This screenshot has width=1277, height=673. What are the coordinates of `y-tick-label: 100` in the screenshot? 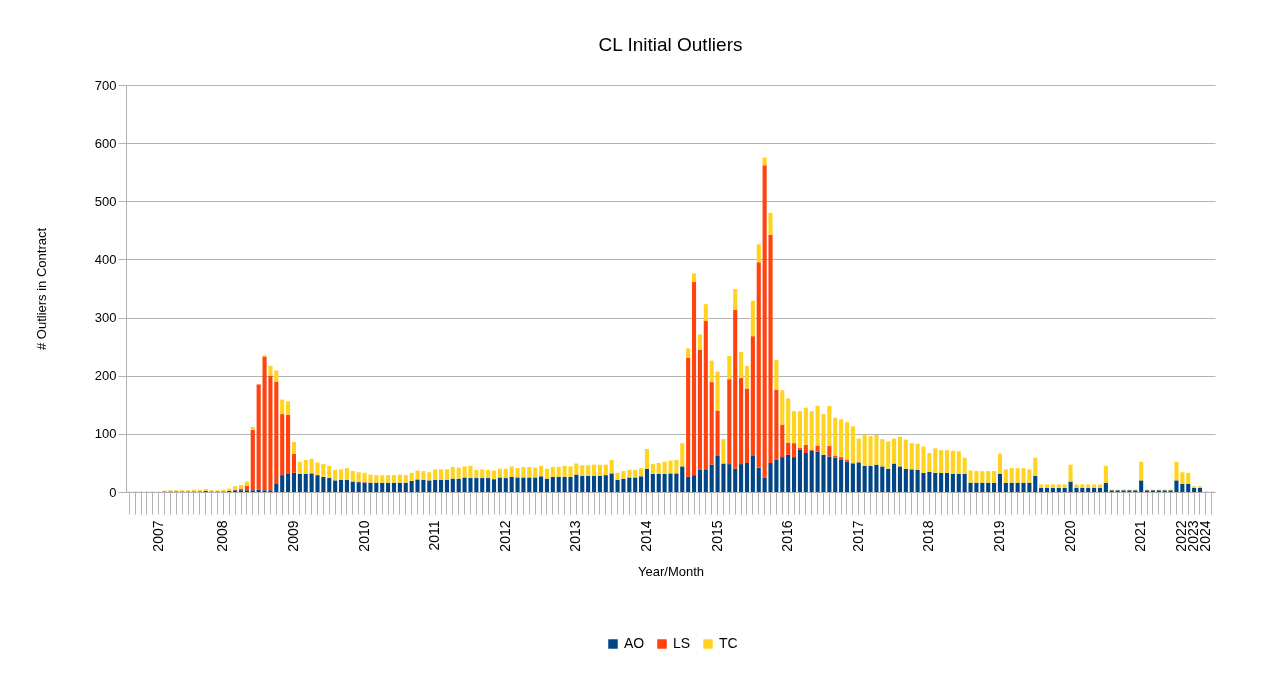 It's located at (105, 434).